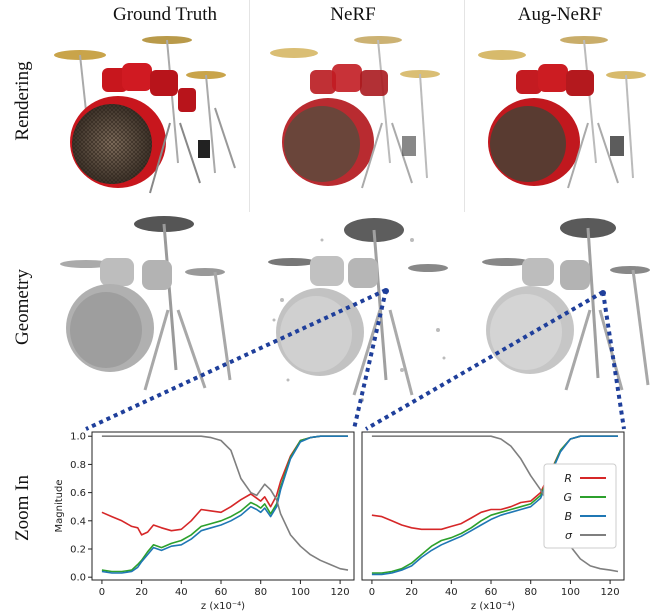 The width and height of the screenshot is (669, 615). Describe the element at coordinates (78, 437) in the screenshot. I see `y-tick-label: 1.0` at that location.